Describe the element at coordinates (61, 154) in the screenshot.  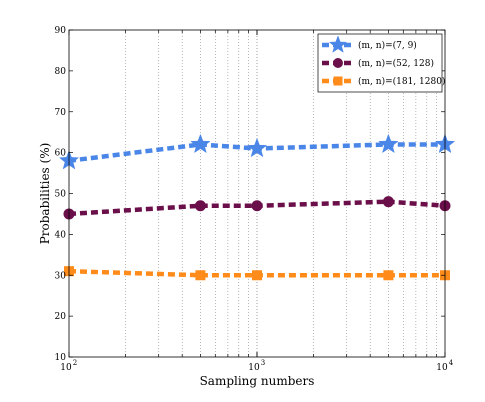
I see `y-tick-label: 60` at that location.